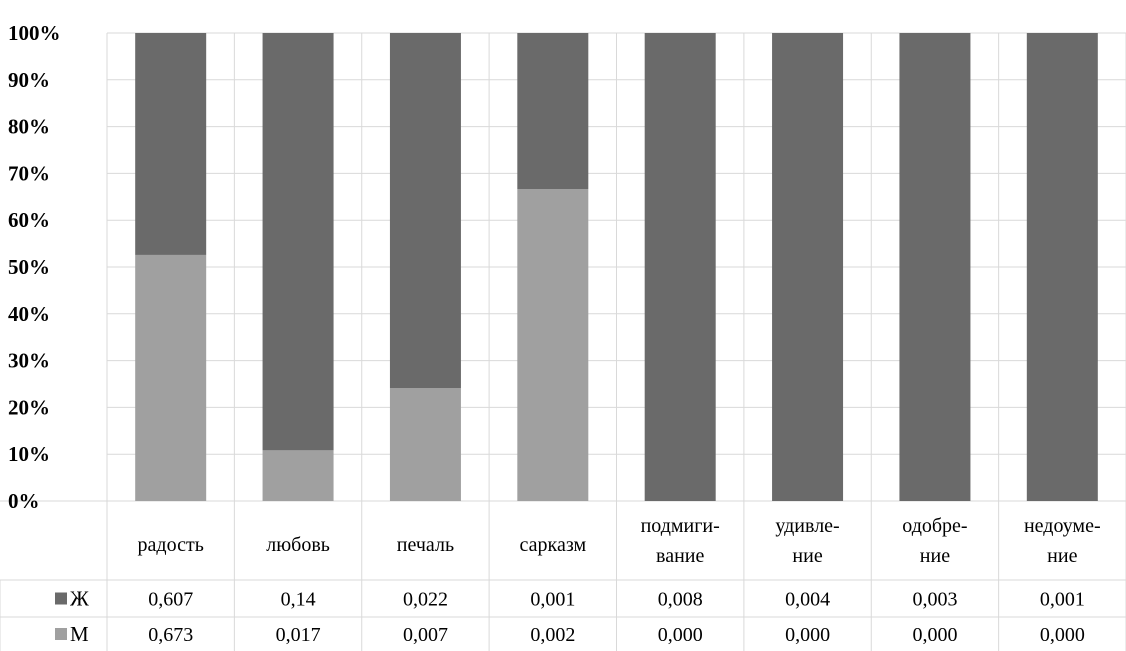  Describe the element at coordinates (29, 267) in the screenshot. I see `y-tick-label: 50%` at that location.